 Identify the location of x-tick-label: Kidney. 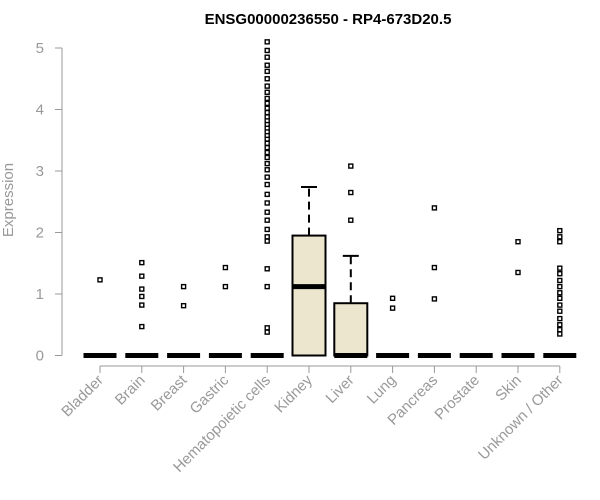
(293, 393).